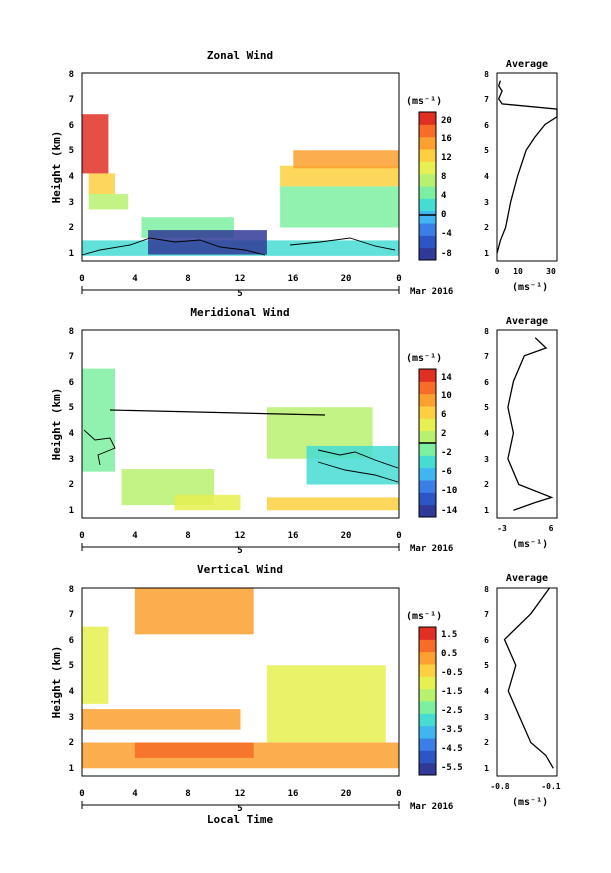  I want to click on colorbar-tick: 2, so click(443, 434).